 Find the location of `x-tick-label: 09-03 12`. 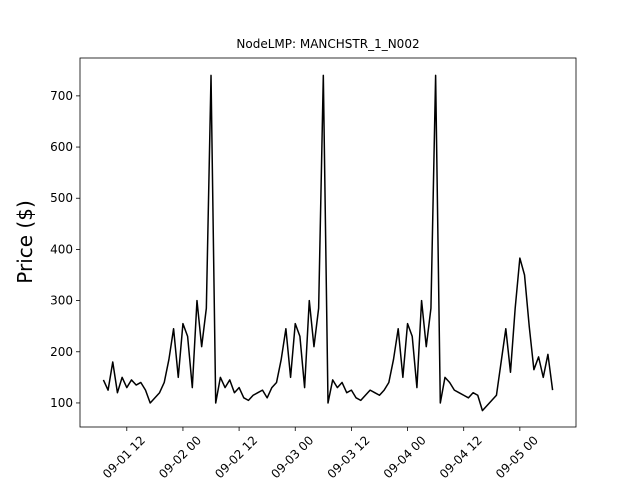

x-tick-label: 09-03 12 is located at coordinates (349, 456).